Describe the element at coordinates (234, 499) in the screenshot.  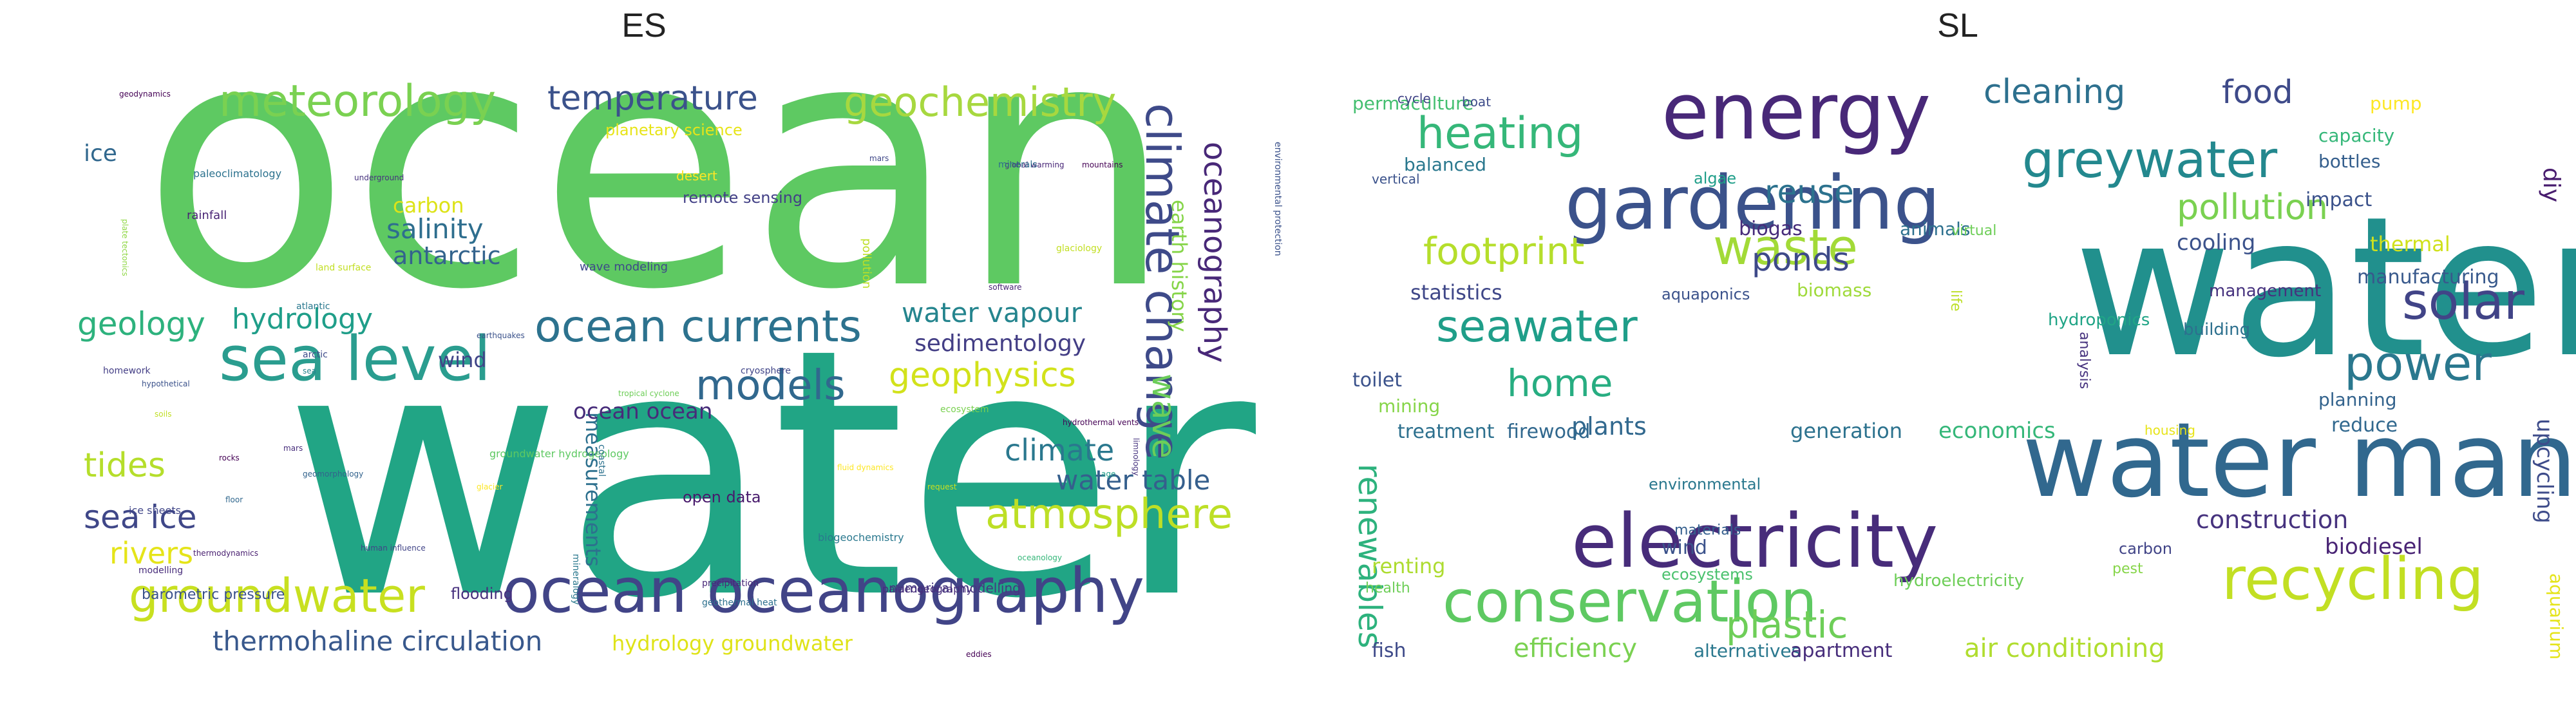
I see `word-floor: floor` at that location.